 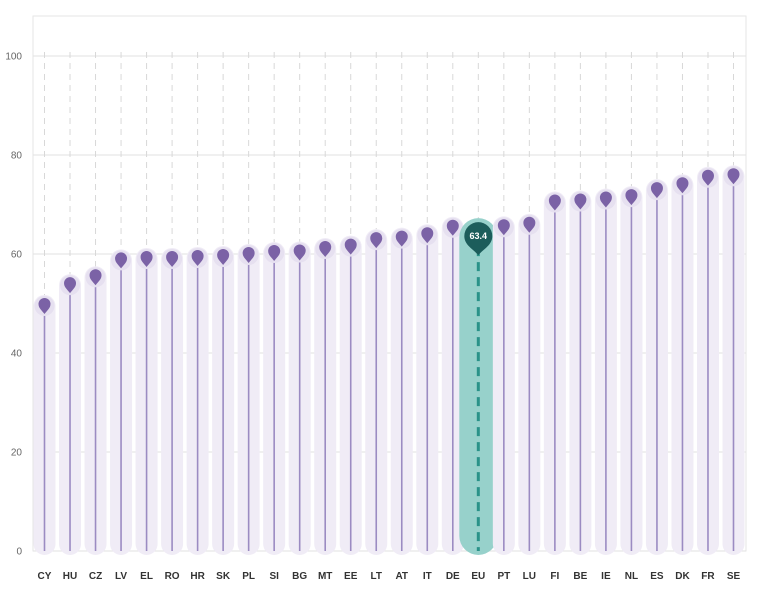 What do you see at coordinates (95, 576) in the screenshot?
I see `x-tick-label: CZ` at bounding box center [95, 576].